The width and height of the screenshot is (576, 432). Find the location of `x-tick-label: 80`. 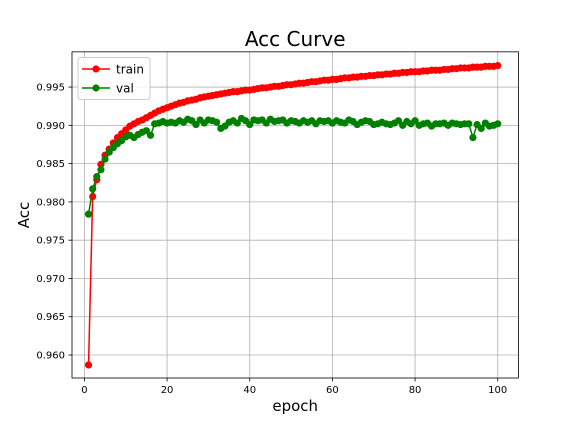

x-tick-label: 80 is located at coordinates (415, 390).